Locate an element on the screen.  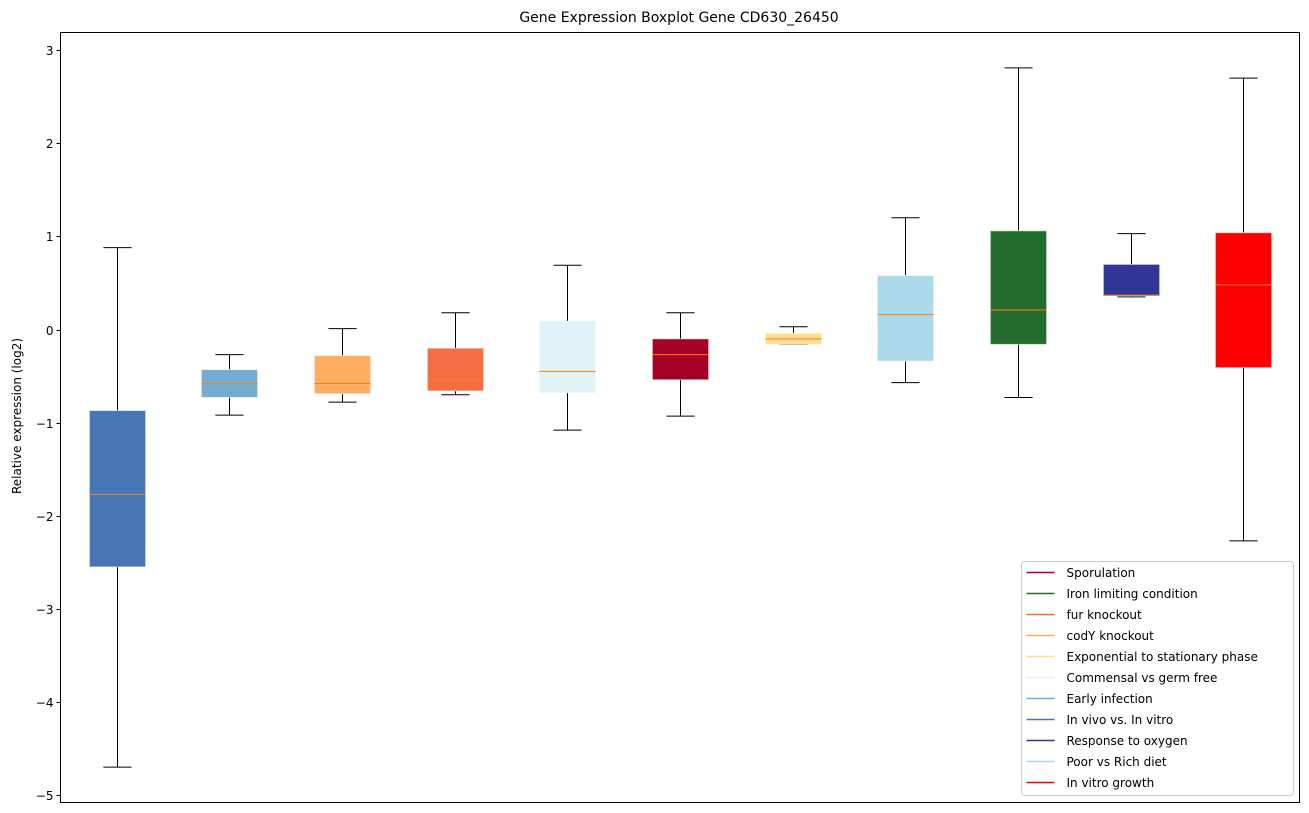
legend-label: Exponential to stationary phase is located at coordinates (1162, 657).